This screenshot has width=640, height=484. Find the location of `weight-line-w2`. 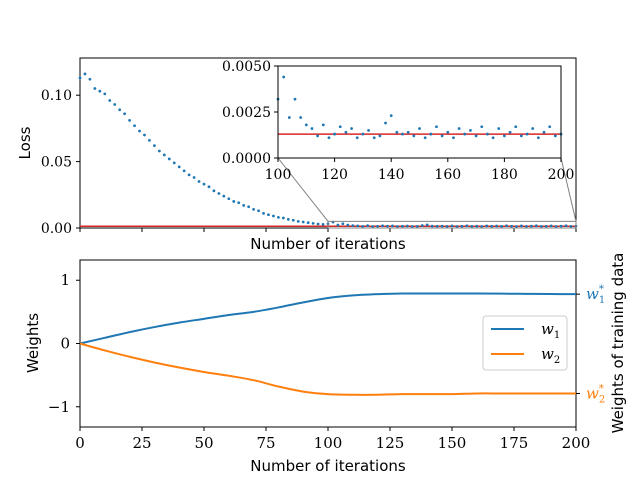

weight-line-w2 is located at coordinates (327, 369).